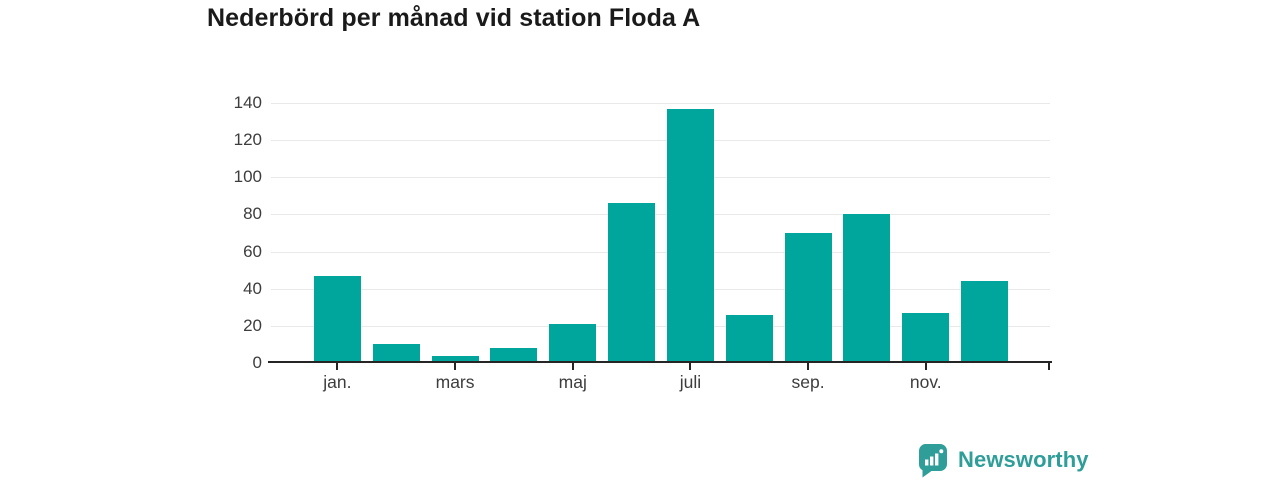  I want to click on brand-name: Newsworthy, so click(1023, 459).